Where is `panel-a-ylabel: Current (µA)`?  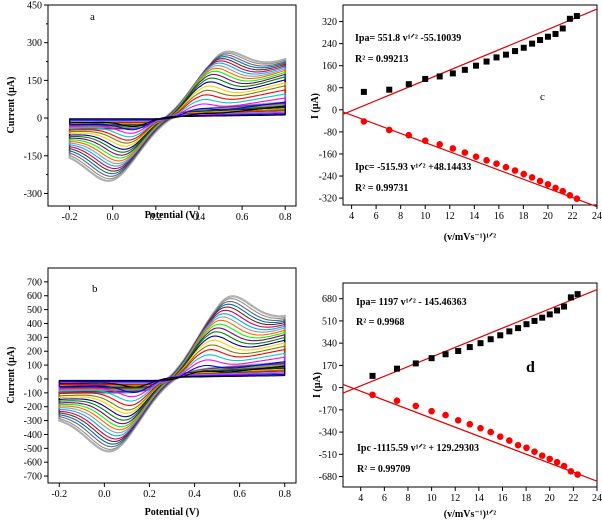 panel-a-ylabel: Current (µA) is located at coordinates (11, 105).